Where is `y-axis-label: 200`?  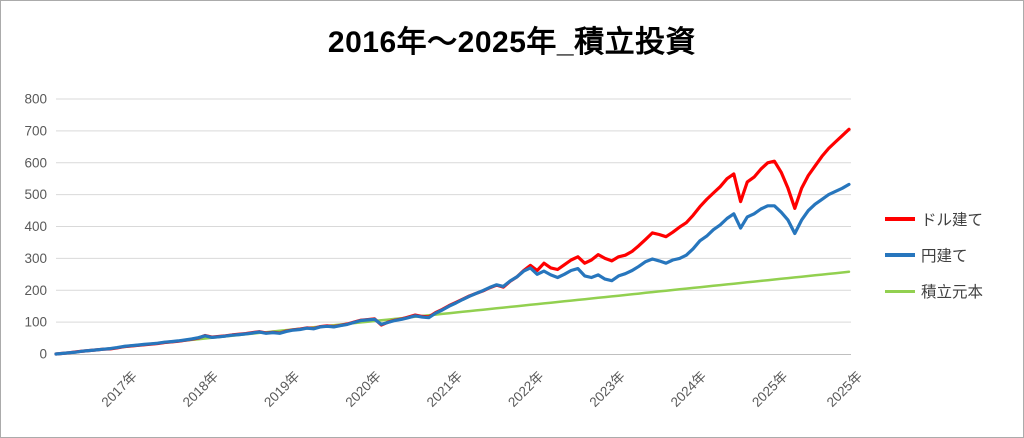
y-axis-label: 200 is located at coordinates (35, 290).